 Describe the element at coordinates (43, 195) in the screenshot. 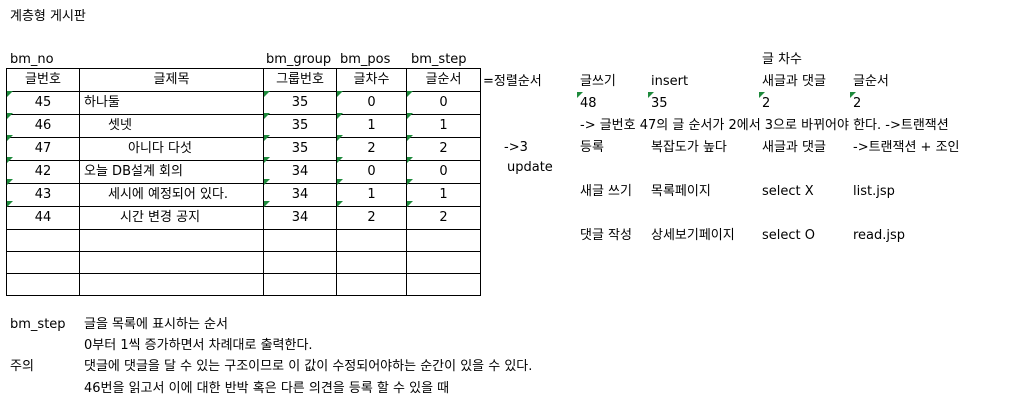

I see `cell-no: 43` at that location.